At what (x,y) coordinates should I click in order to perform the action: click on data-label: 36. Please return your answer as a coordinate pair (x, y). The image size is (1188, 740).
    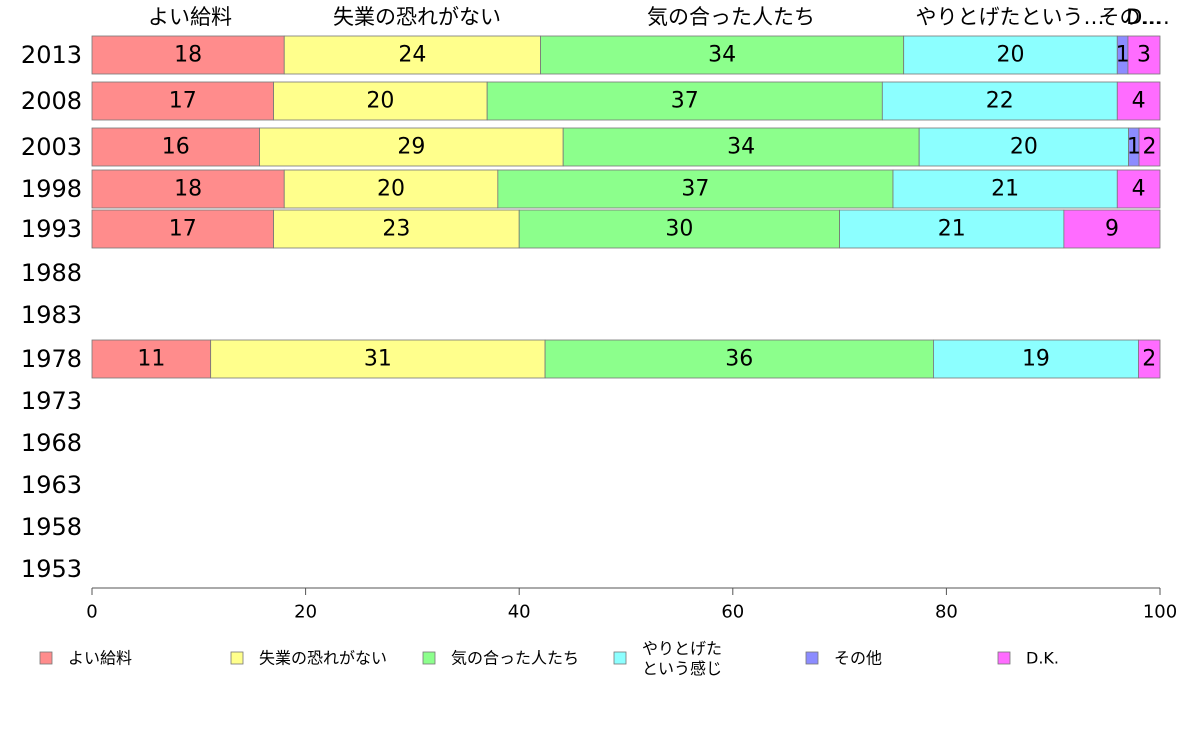
    Looking at the image, I should click on (739, 359).